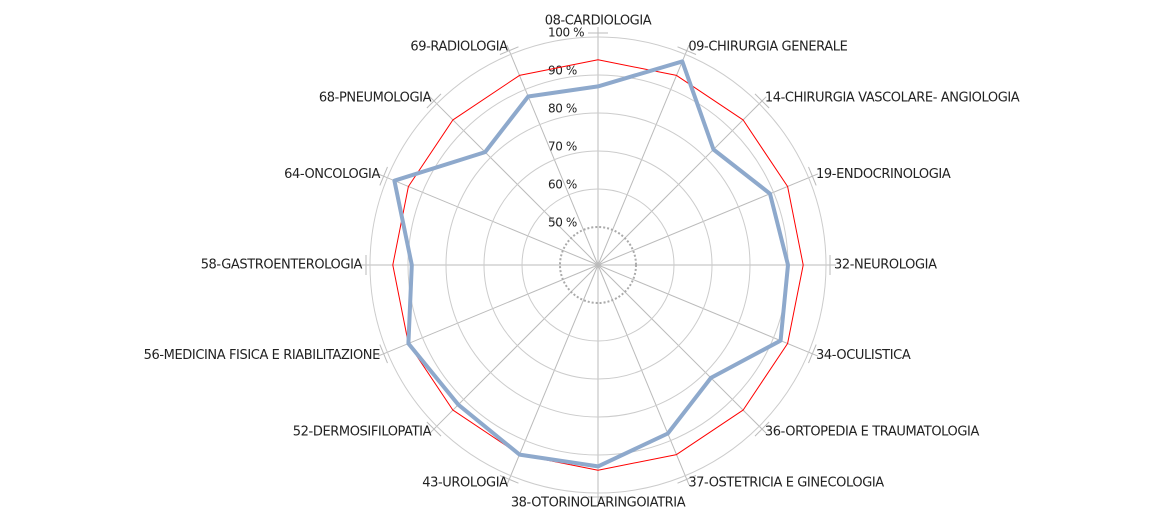  I want to click on category-label: 19-ENDOCRINOLOGIA, so click(883, 174).